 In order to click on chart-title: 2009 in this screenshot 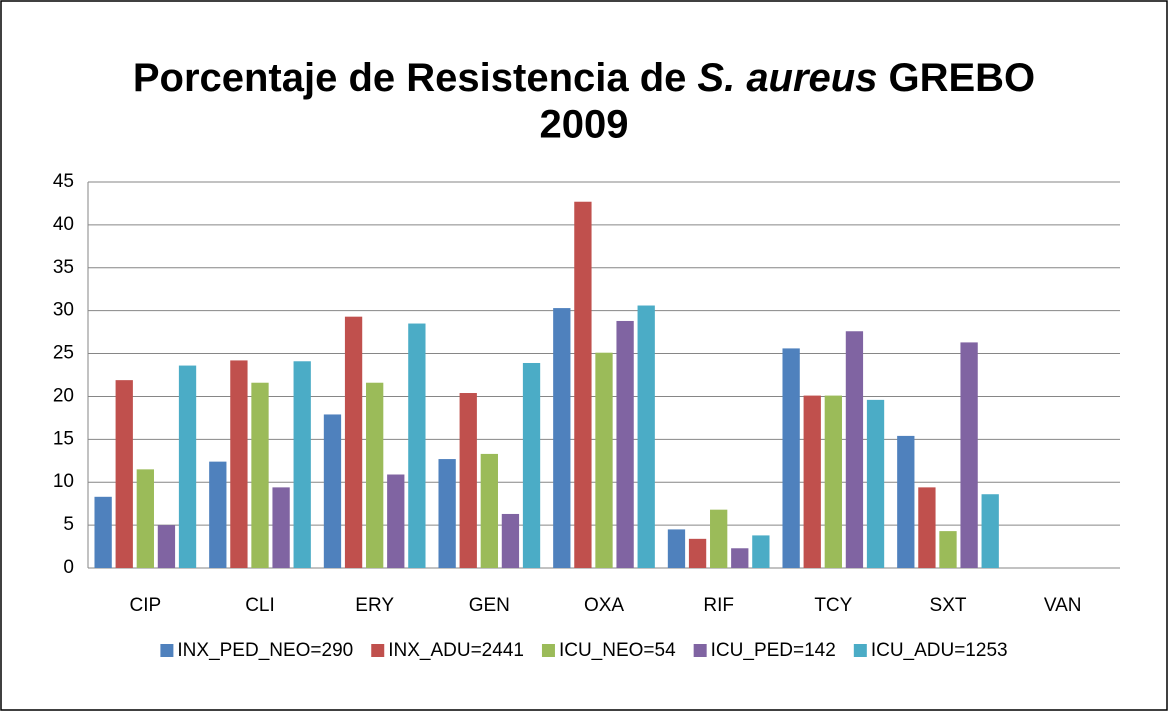, I will do `click(584, 125)`.